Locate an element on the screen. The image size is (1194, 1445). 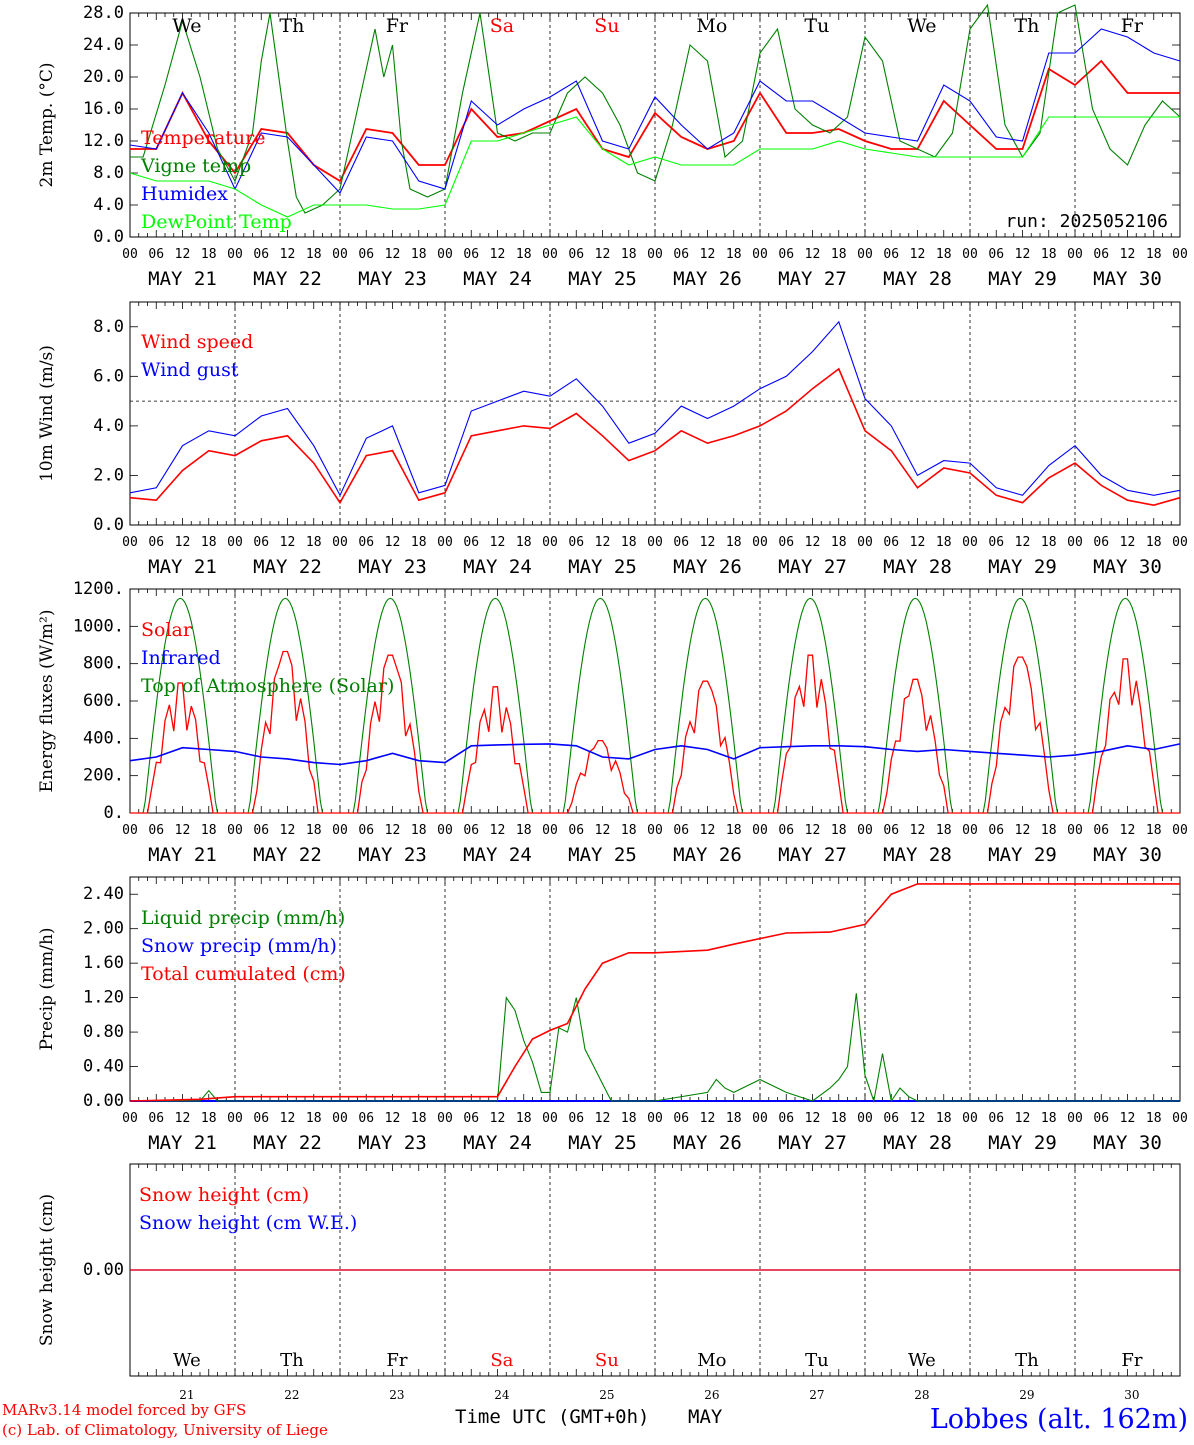
y-tick-label: 0.0 is located at coordinates (108, 237).